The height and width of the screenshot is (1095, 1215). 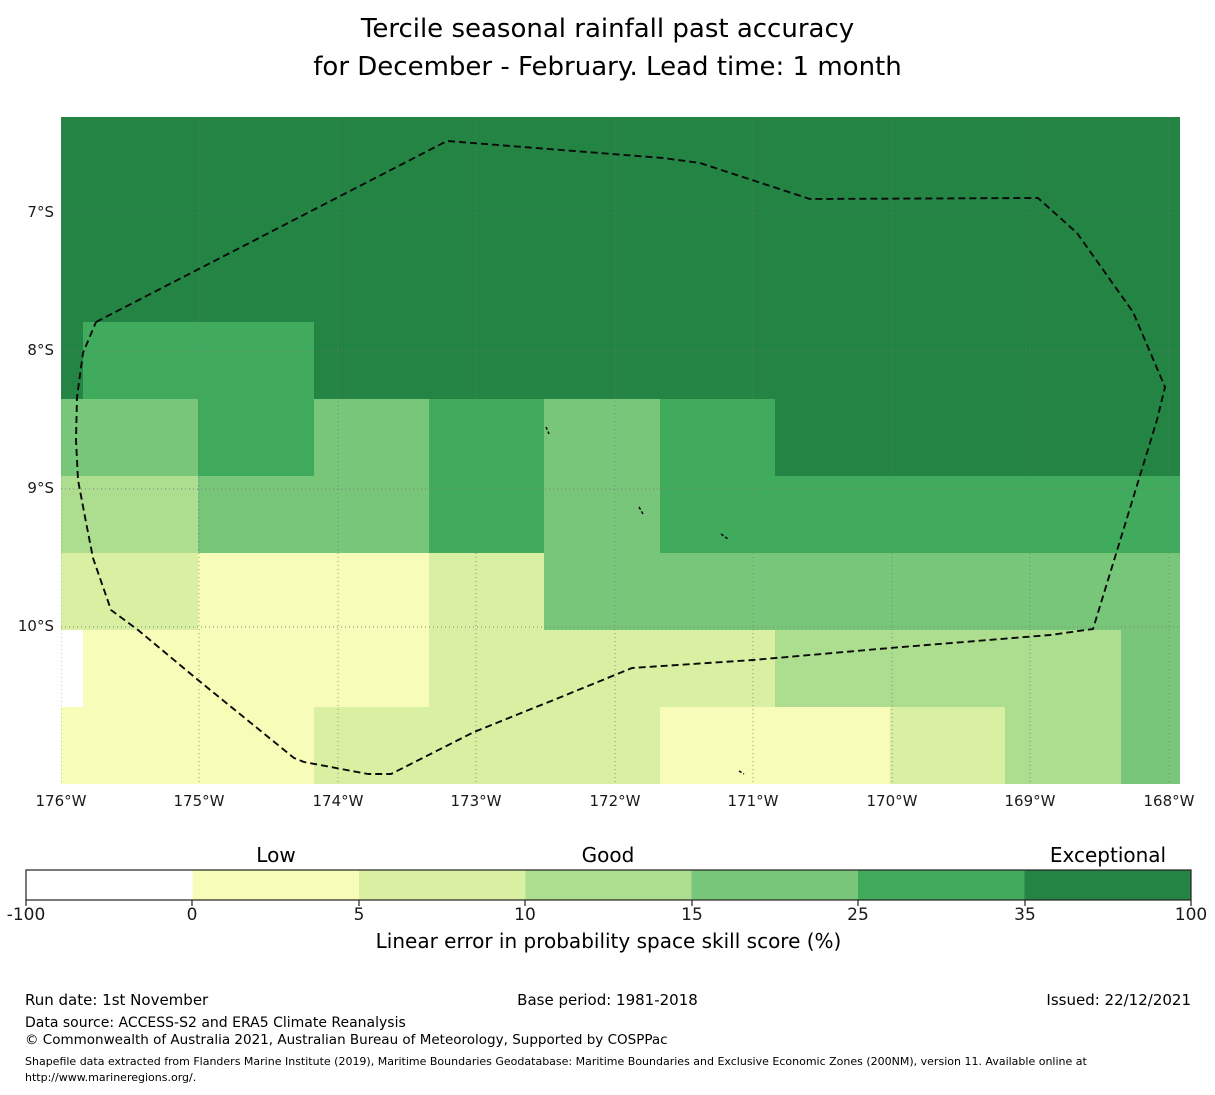 I want to click on longitude-tick-label: 175°W, so click(x=199, y=801).